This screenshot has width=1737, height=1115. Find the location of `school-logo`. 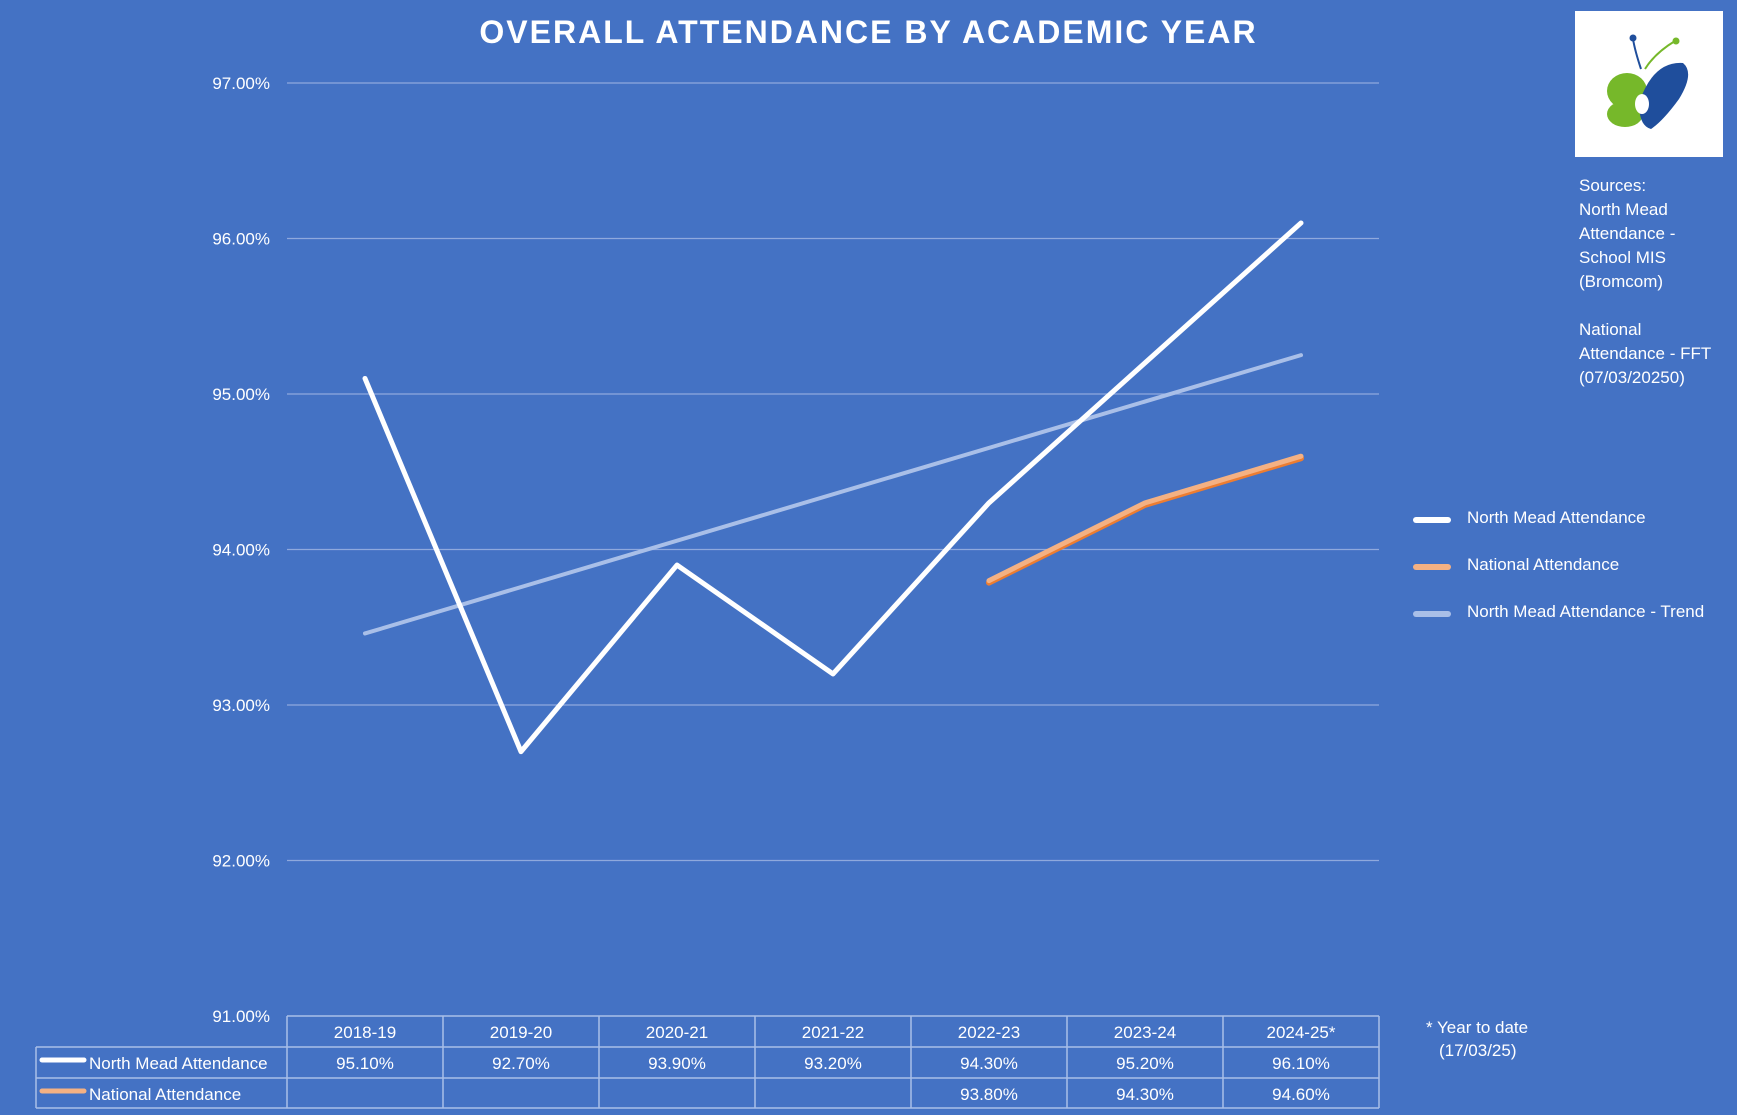

school-logo is located at coordinates (1649, 84).